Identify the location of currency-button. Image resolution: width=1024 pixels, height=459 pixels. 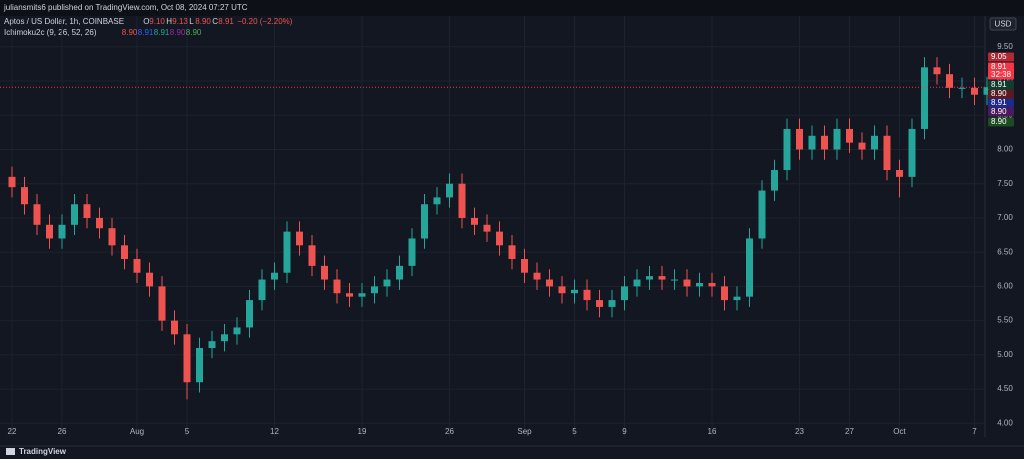
(1003, 24).